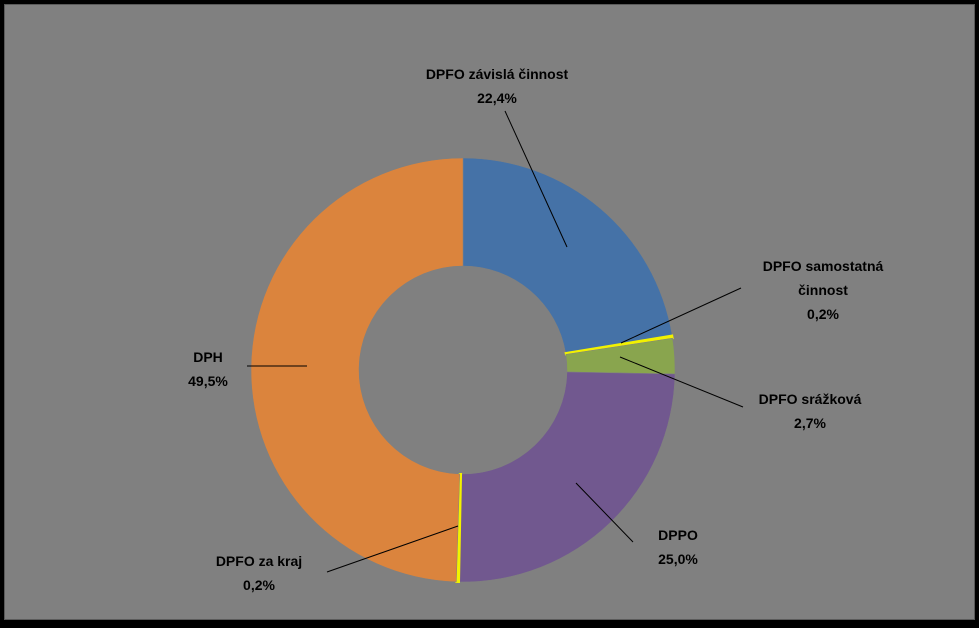 The image size is (979, 628). I want to click on slice-value-4: 0,2%, so click(259, 585).